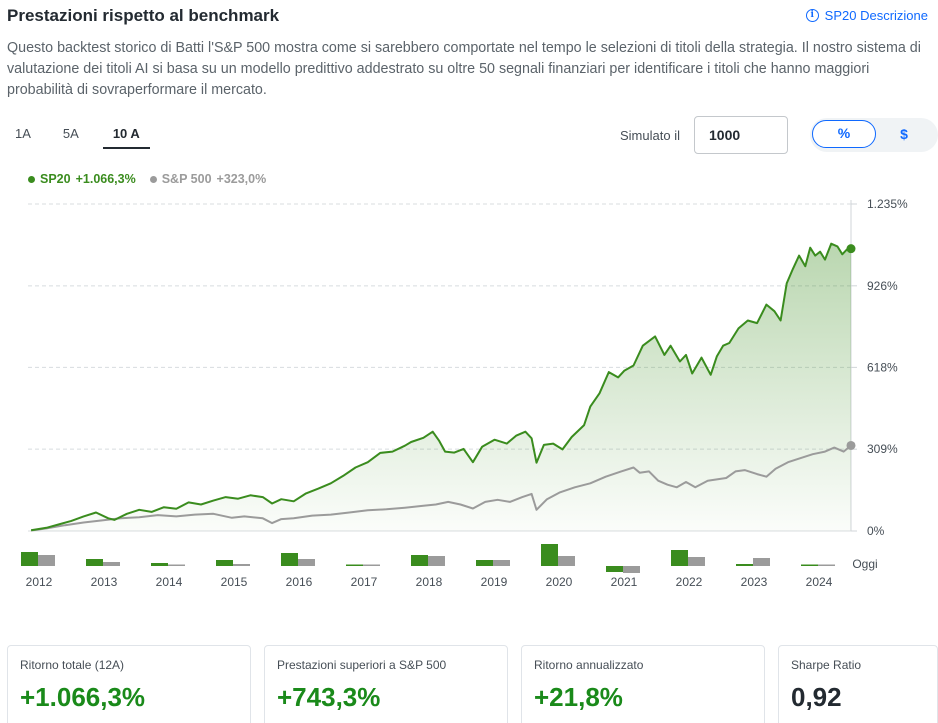  What do you see at coordinates (819, 582) in the screenshot?
I see `x-tick-label: 2024` at bounding box center [819, 582].